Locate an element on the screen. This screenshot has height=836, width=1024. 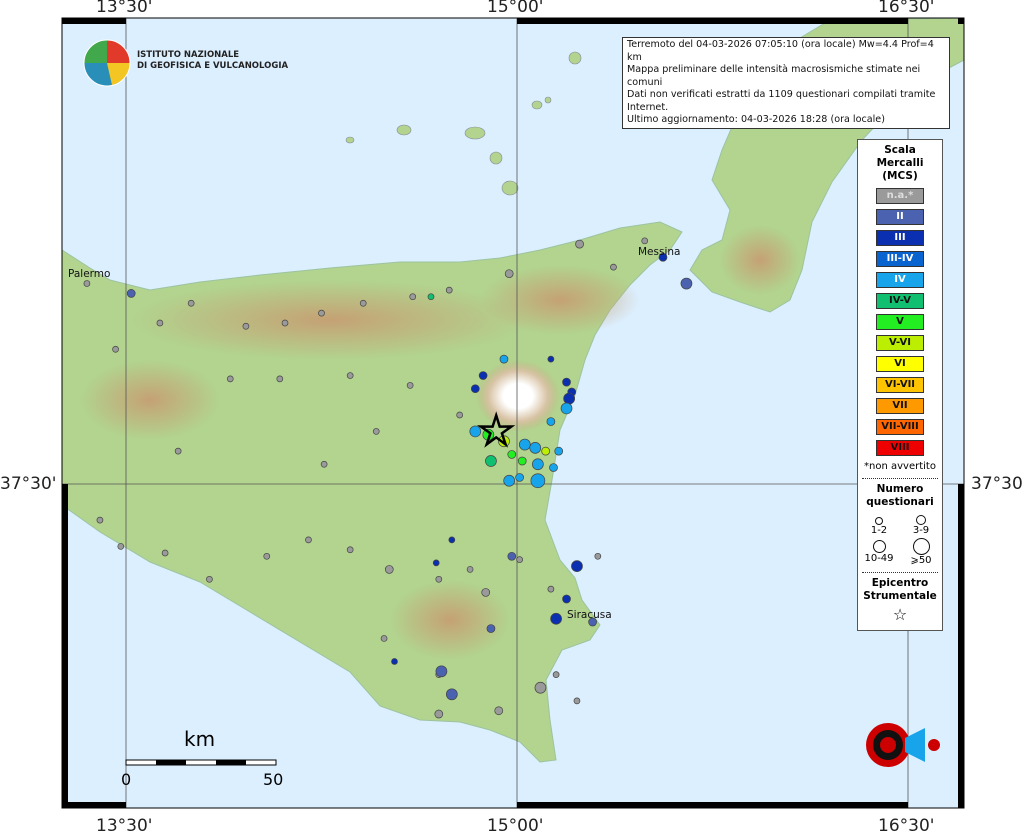
scale-unit: km is located at coordinates (200, 739).